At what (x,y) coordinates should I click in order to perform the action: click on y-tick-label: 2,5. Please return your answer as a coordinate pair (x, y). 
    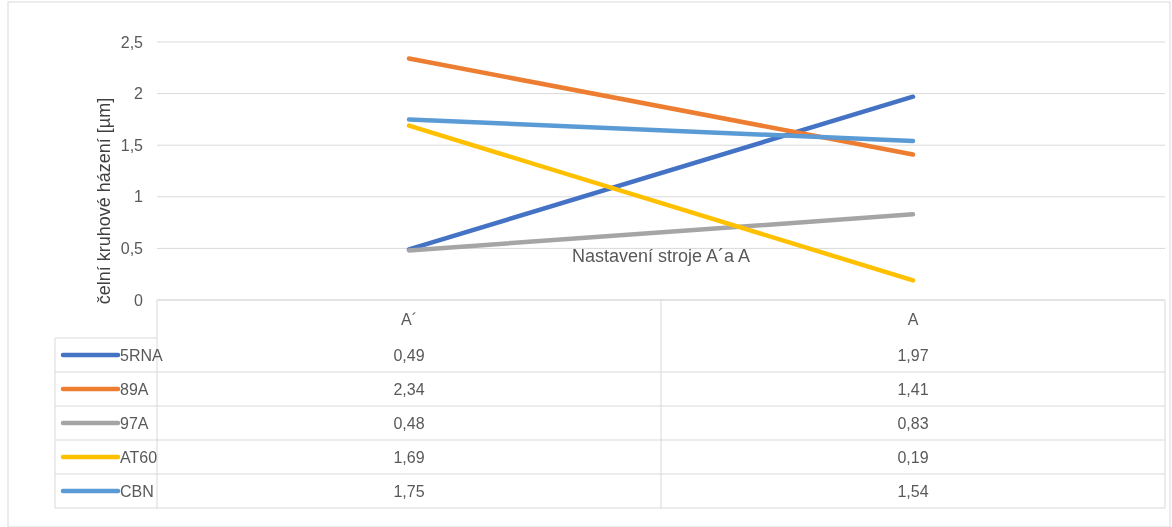
    Looking at the image, I should click on (132, 42).